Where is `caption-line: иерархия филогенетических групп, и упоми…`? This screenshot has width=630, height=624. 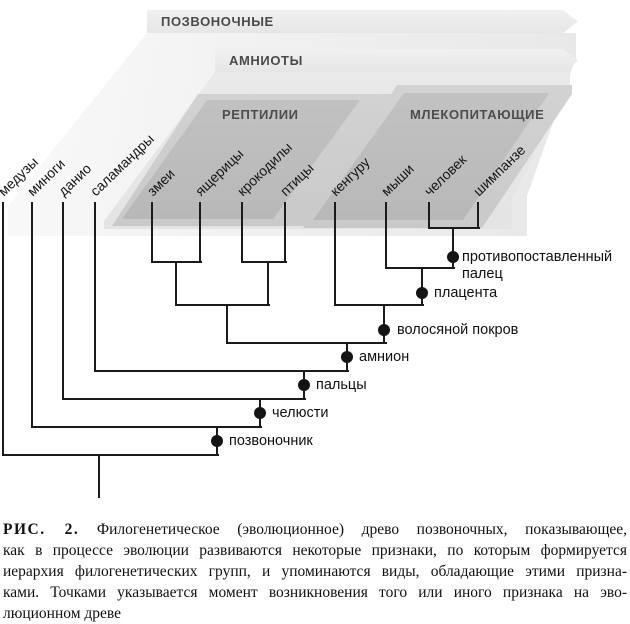 caption-line: иерархия филогенетических групп, и упоми… is located at coordinates (315, 571).